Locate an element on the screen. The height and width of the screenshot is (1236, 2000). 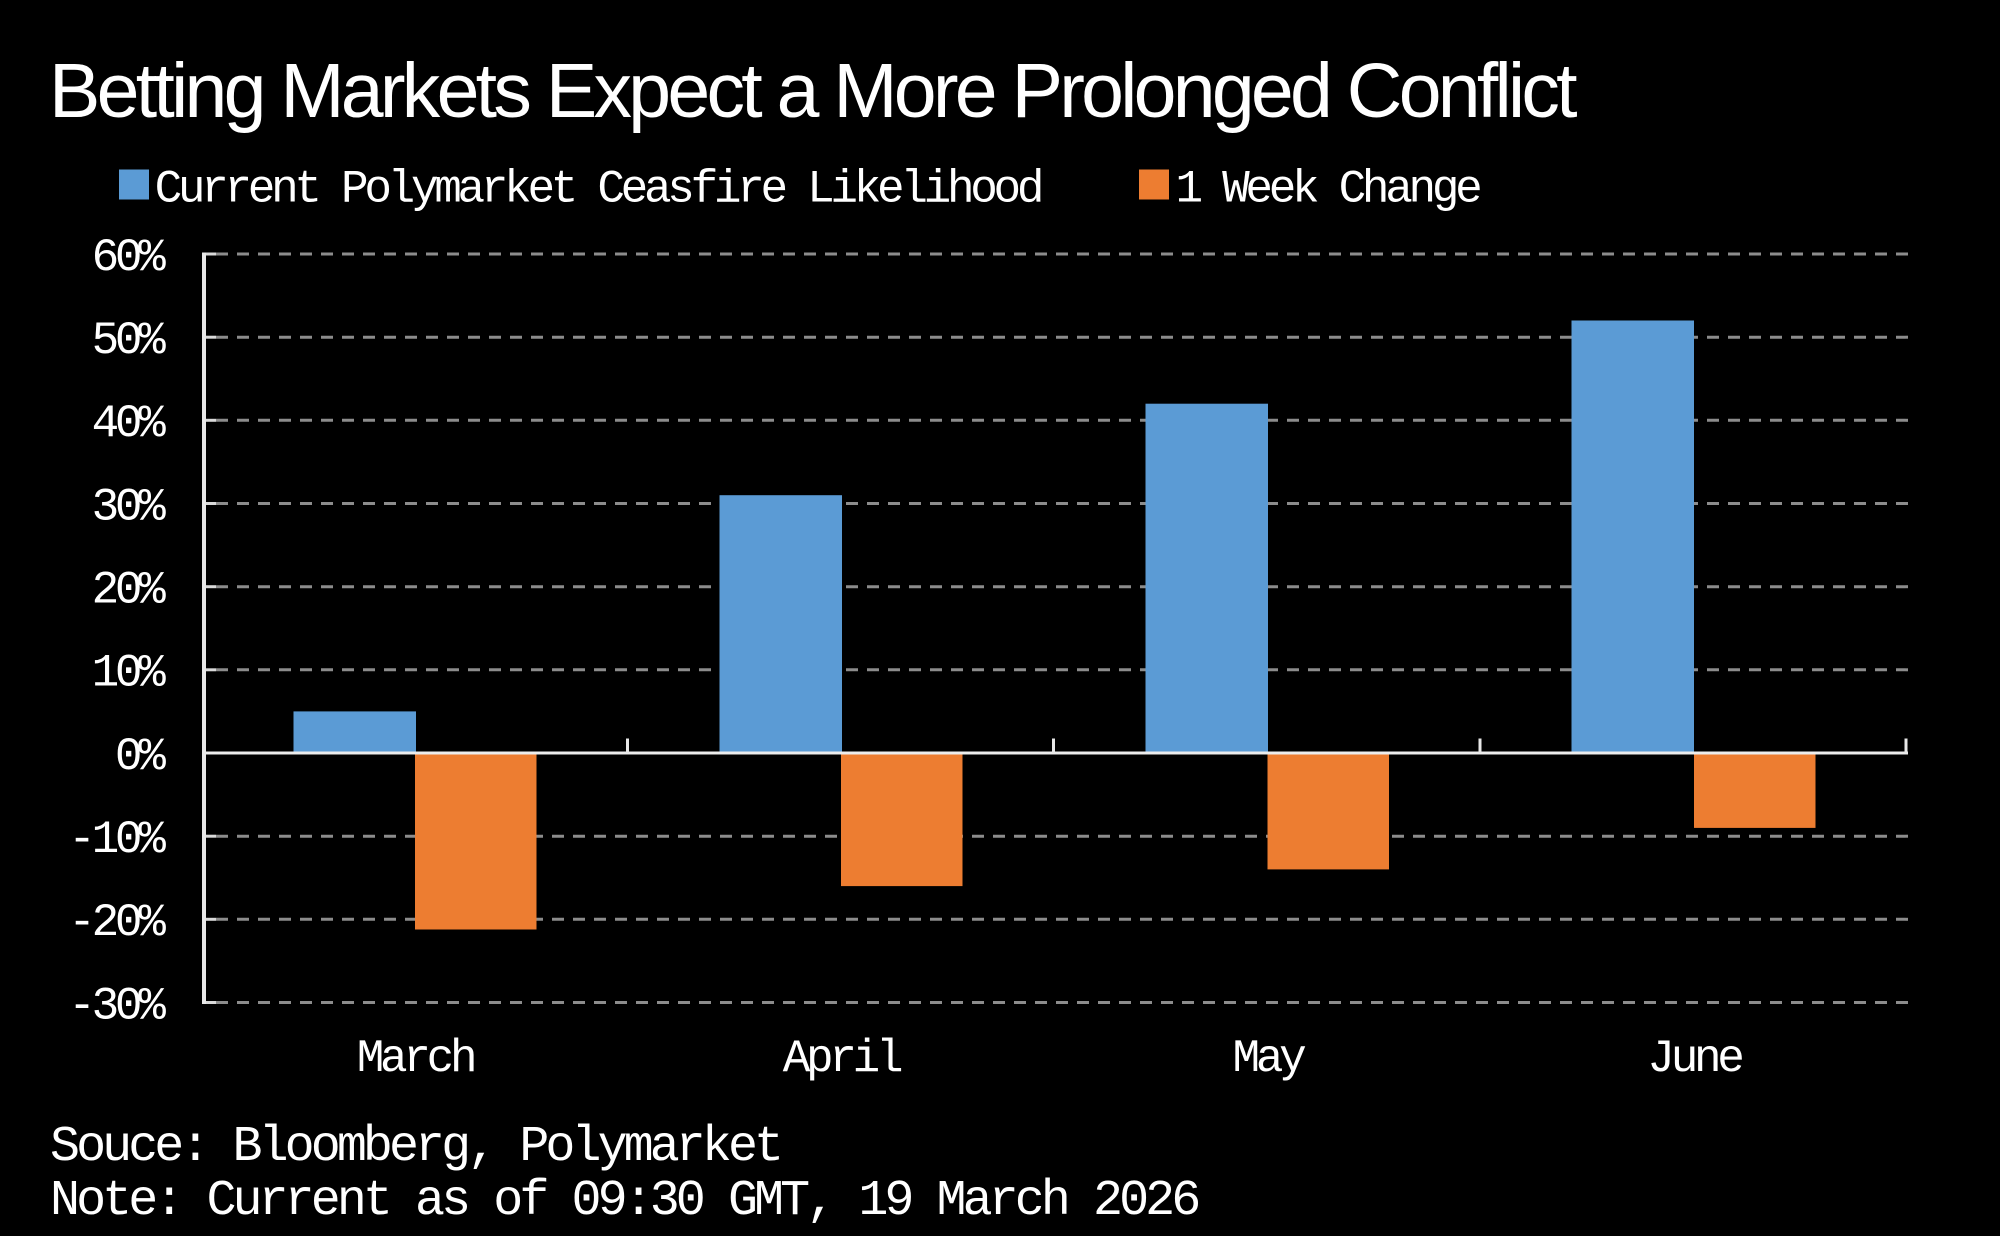
svg-text: 30% is located at coordinates (129, 507).